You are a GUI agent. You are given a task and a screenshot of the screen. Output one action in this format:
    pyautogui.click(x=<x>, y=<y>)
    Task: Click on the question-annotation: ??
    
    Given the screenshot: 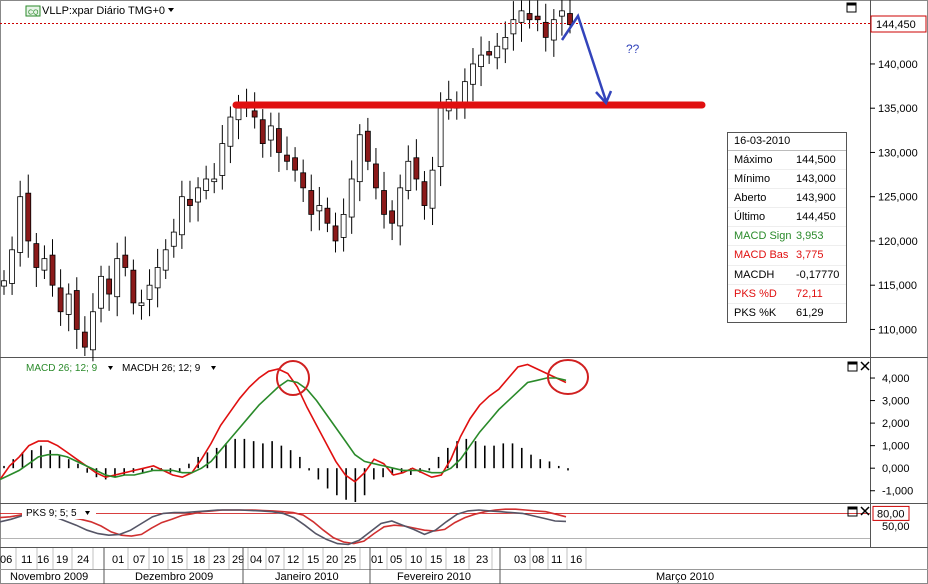 What is the action you would take?
    pyautogui.click(x=633, y=49)
    